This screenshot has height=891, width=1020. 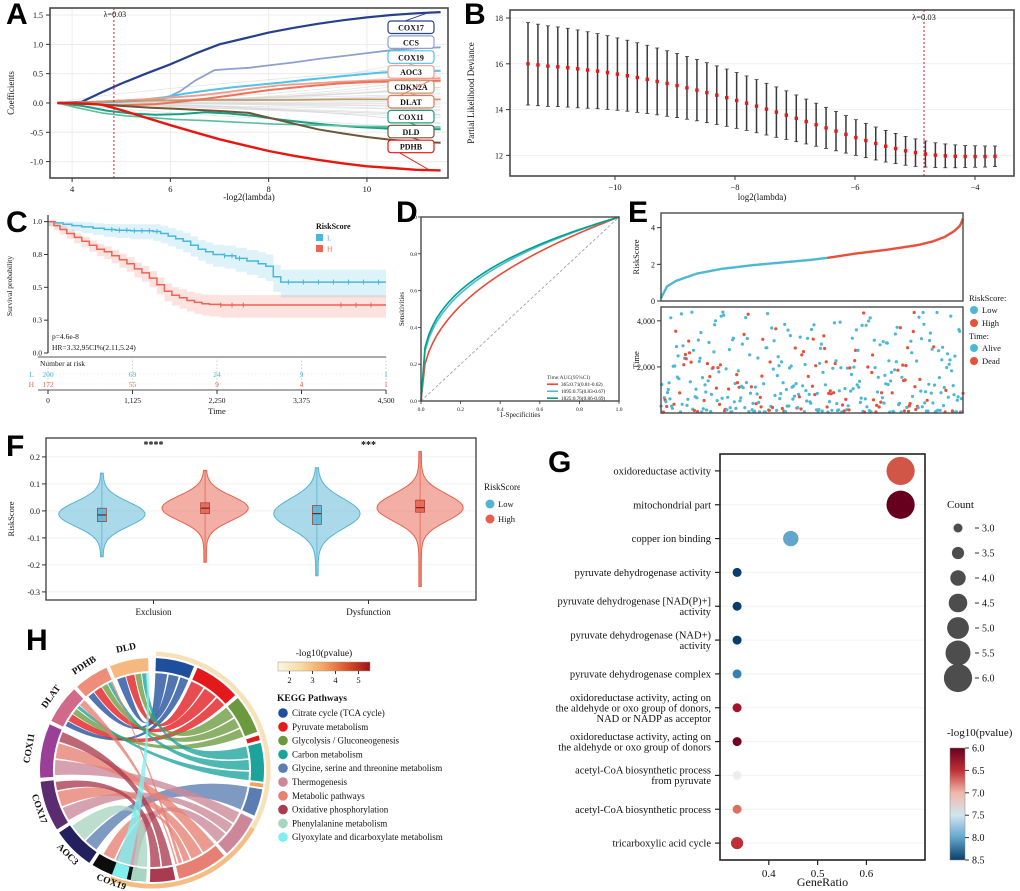 I want to click on panel-f-label: F, so click(x=15, y=446).